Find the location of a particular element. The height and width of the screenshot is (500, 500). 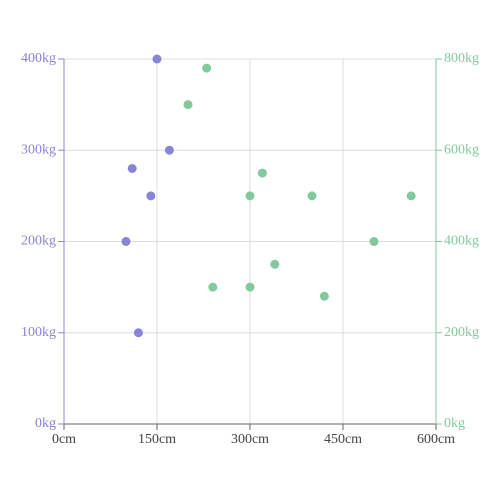

y2-tick-label: 200kg is located at coordinates (461, 332).